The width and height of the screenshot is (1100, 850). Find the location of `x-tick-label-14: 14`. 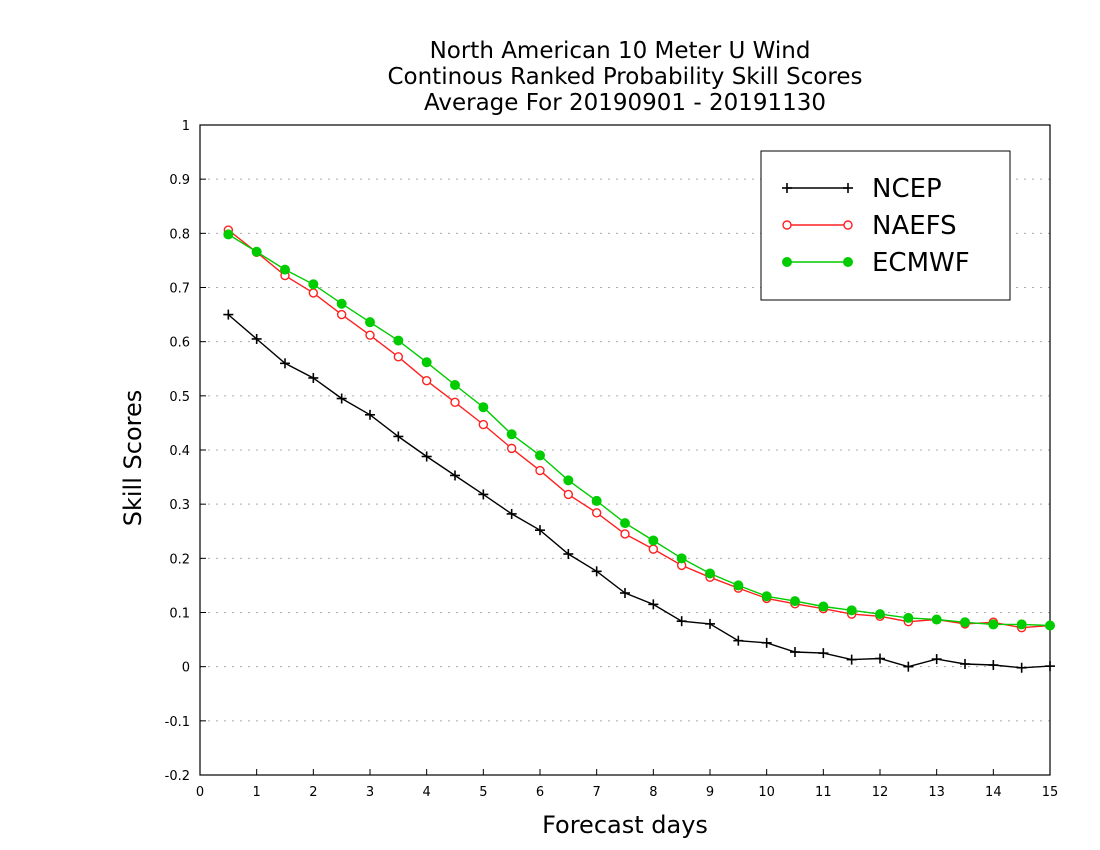

x-tick-label-14: 14 is located at coordinates (993, 792).